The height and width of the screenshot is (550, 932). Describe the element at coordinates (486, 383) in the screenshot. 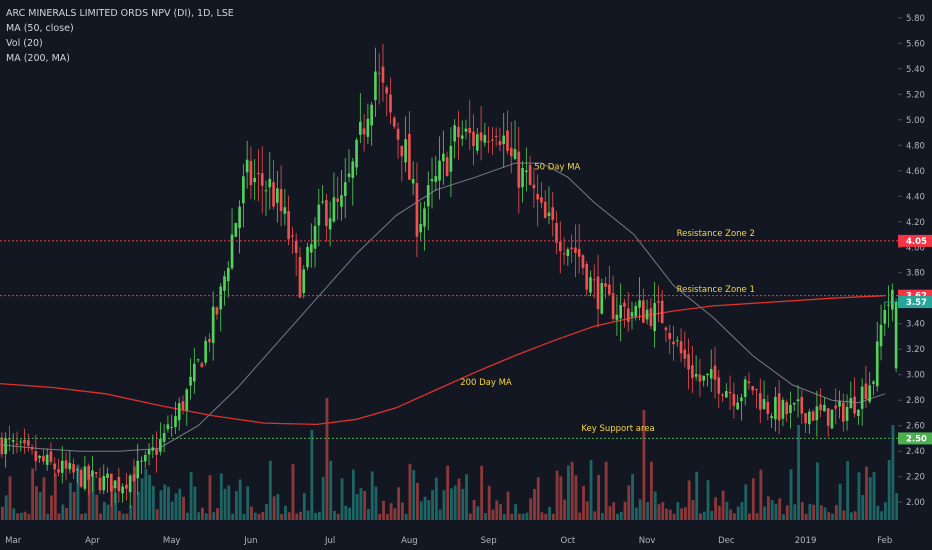

I see `chart-annotation: 200 Day MA` at that location.